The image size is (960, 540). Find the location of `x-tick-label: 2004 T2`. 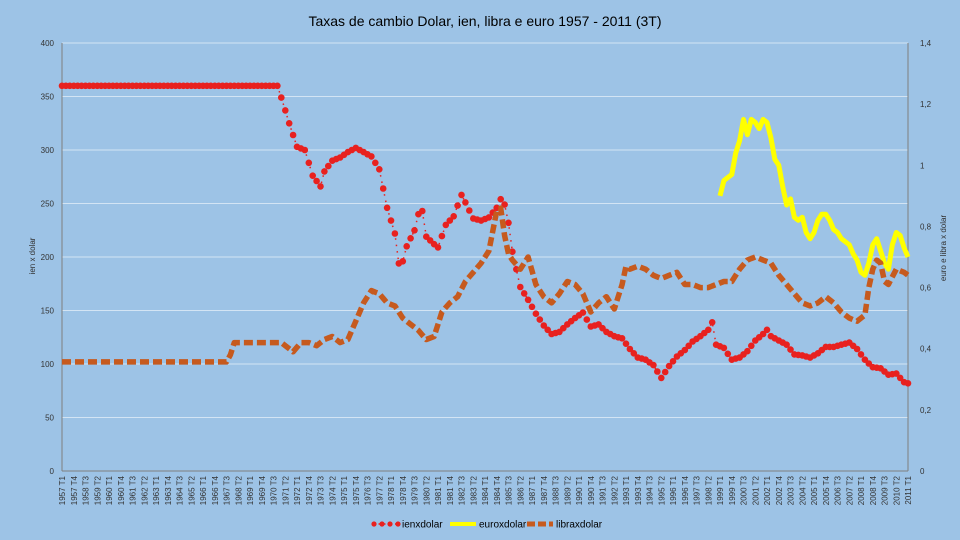

x-tick-label: 2004 T2 is located at coordinates (802, 490).